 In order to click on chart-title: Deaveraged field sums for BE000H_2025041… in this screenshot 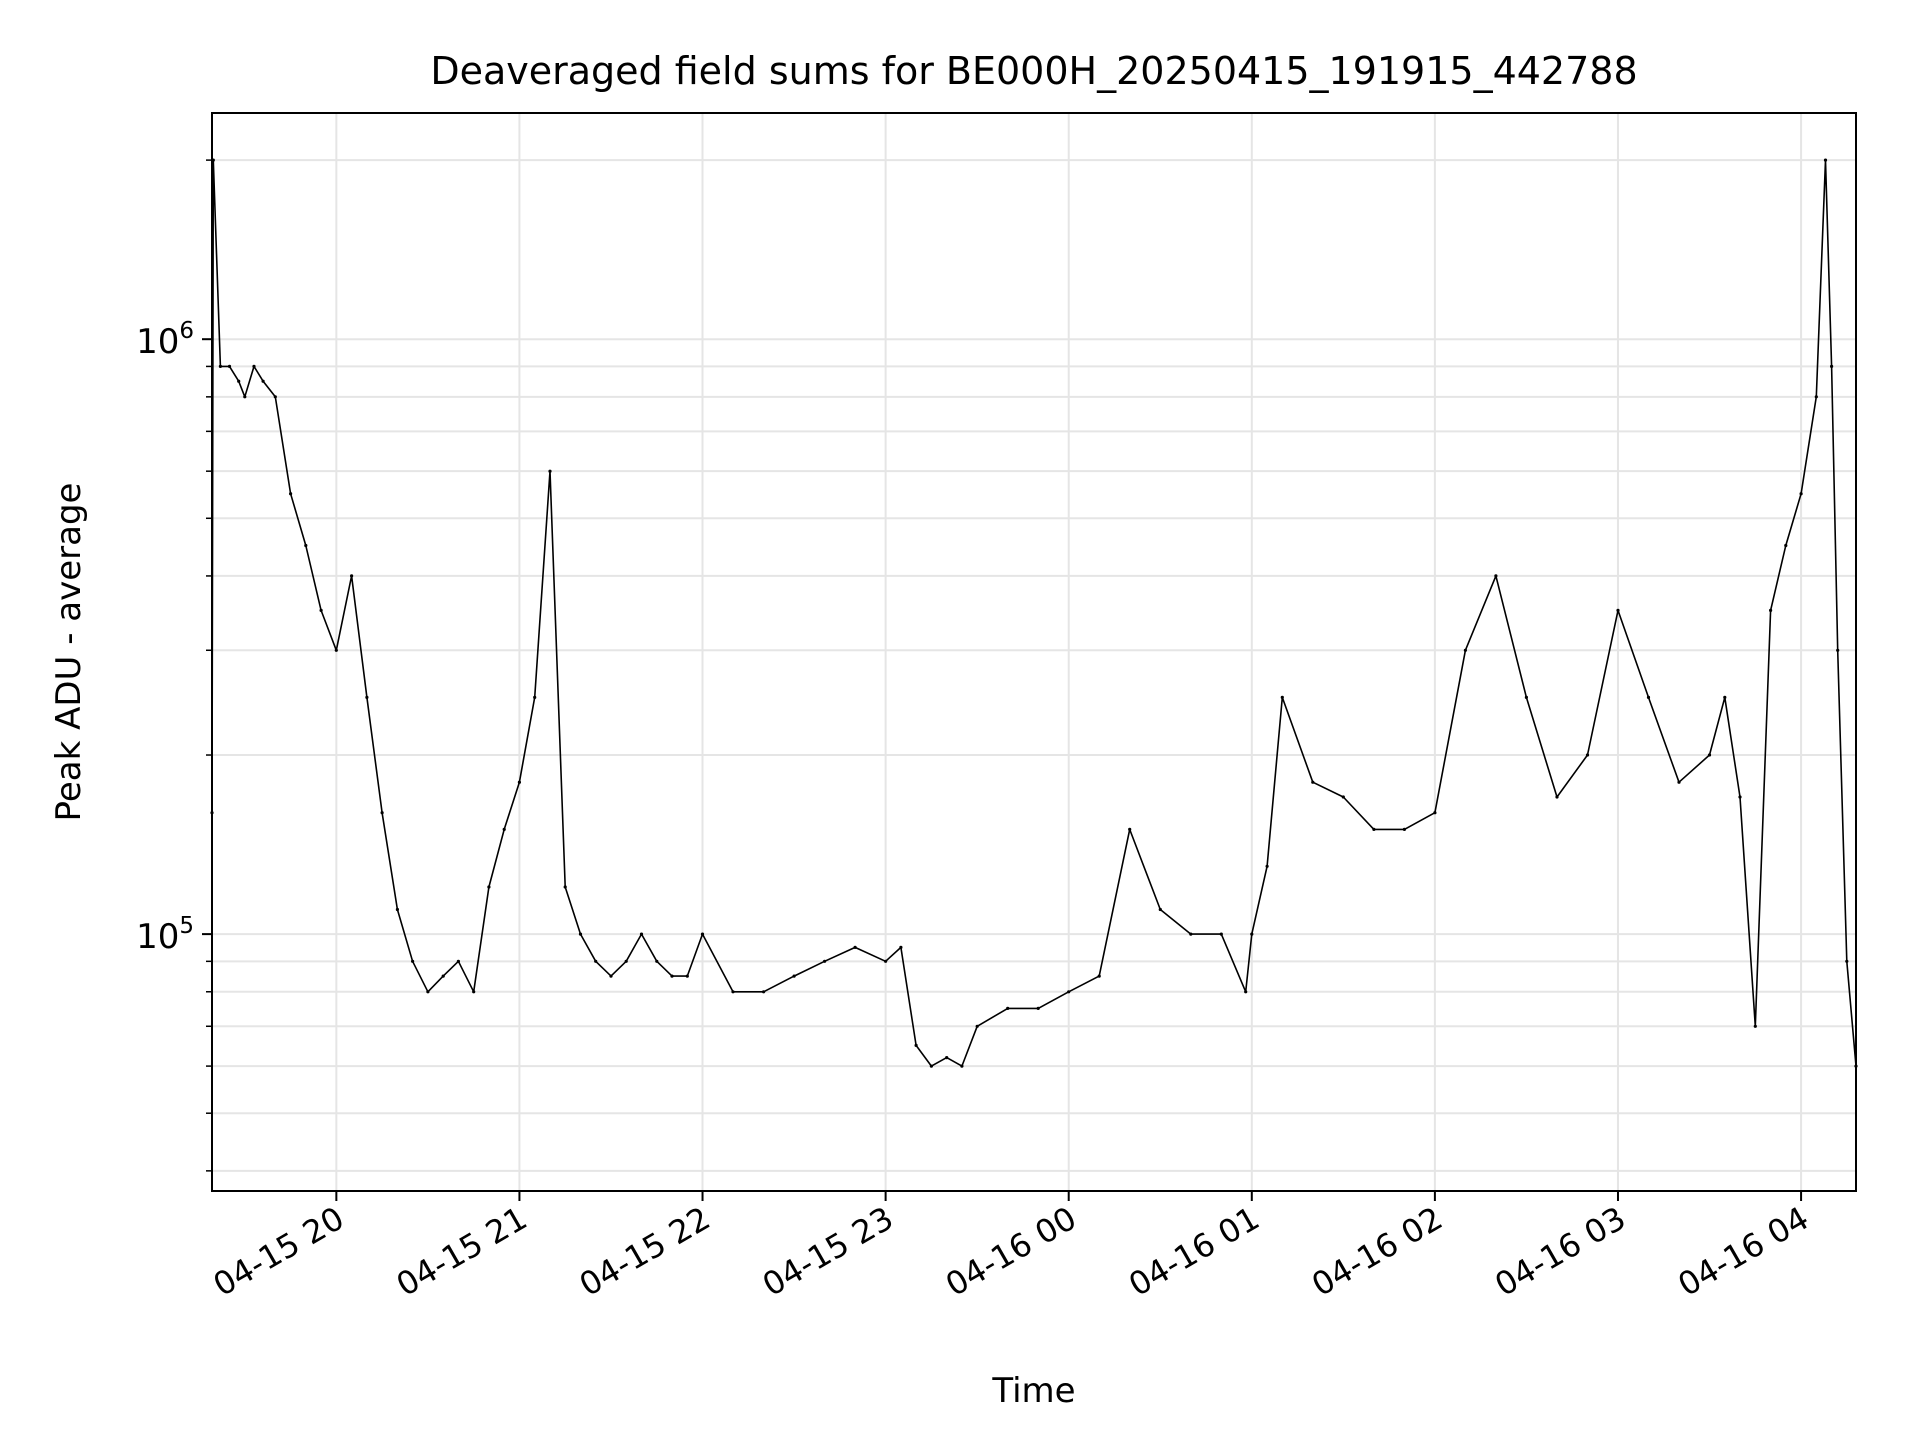, I will do `click(1033, 71)`.